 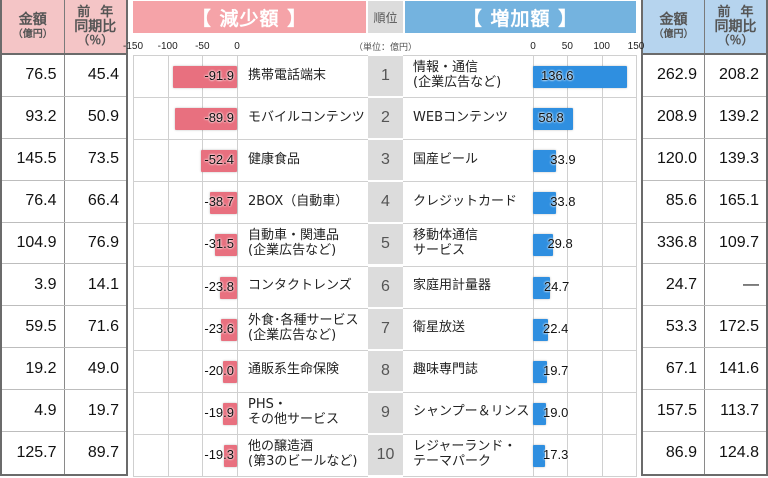 I want to click on yoy-cell: 139.3, so click(x=735, y=159).